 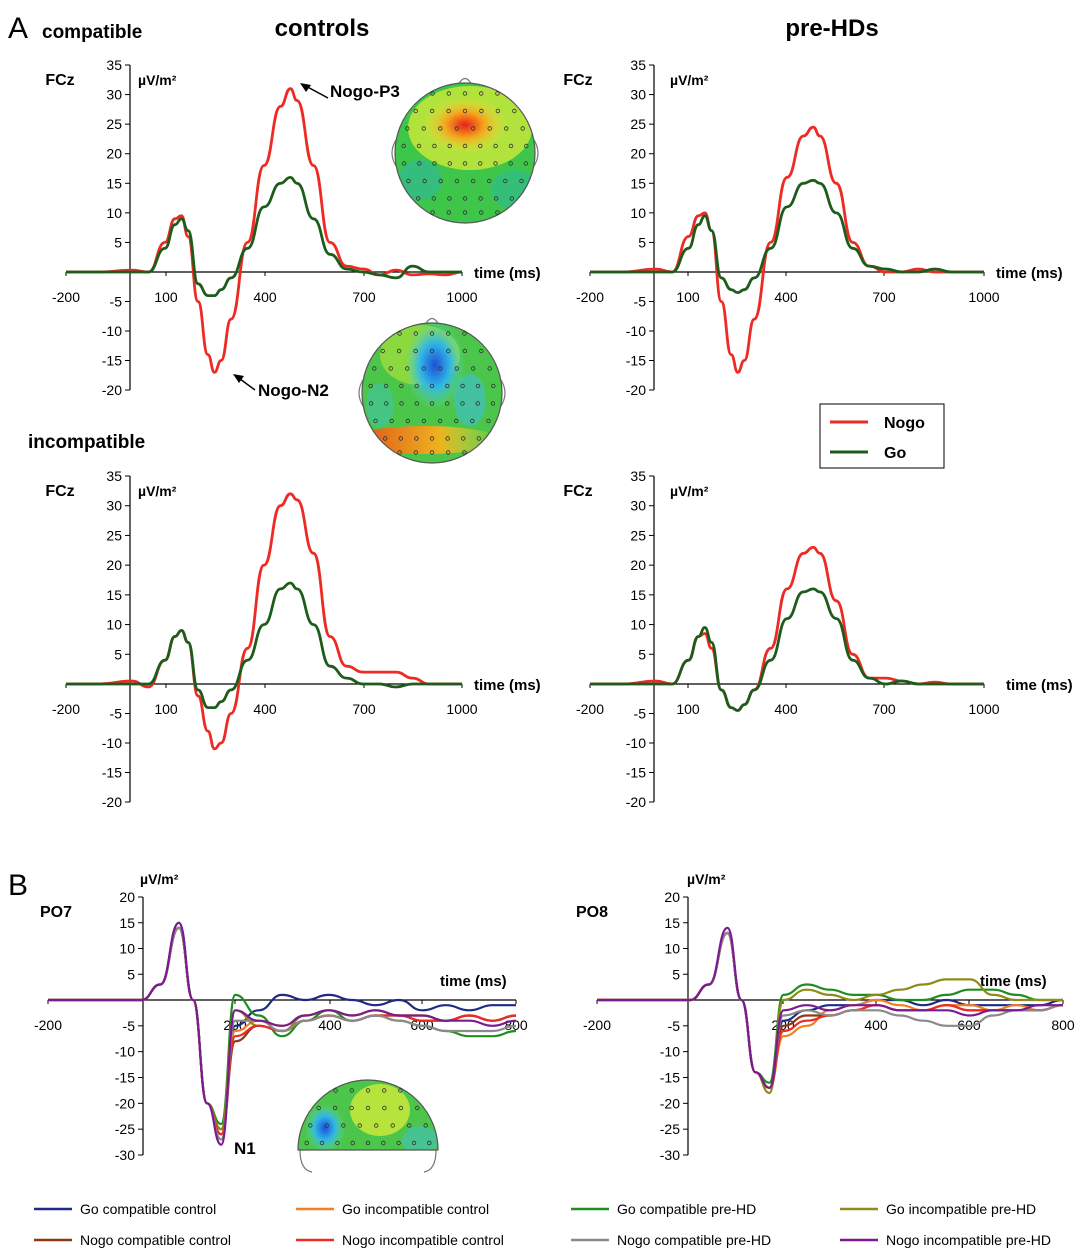 What do you see at coordinates (282, 1033) in the screenshot?
I see `series-line-nogo-incompatible-pre-hd` at bounding box center [282, 1033].